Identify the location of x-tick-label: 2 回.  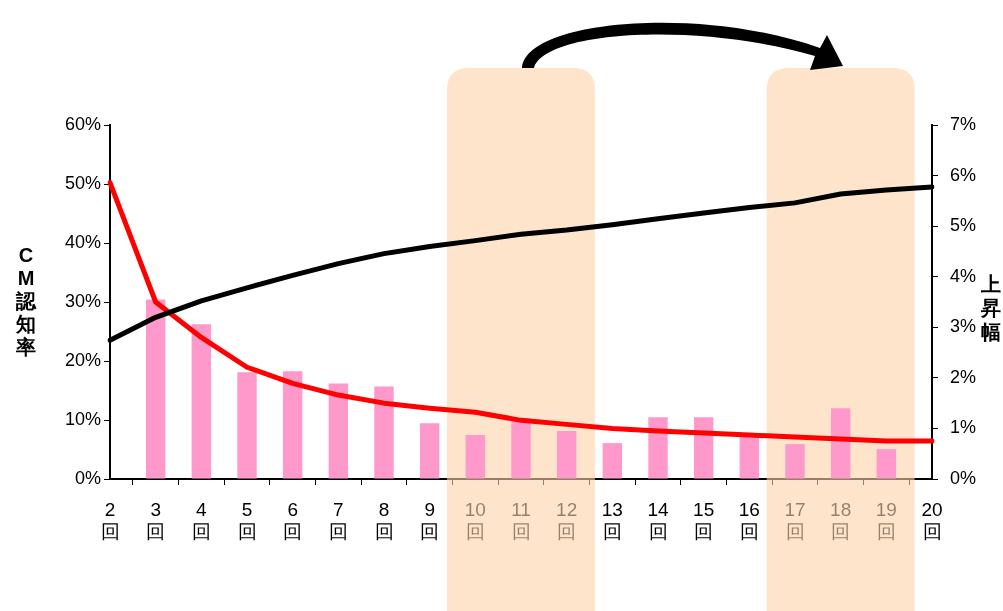
(110, 520).